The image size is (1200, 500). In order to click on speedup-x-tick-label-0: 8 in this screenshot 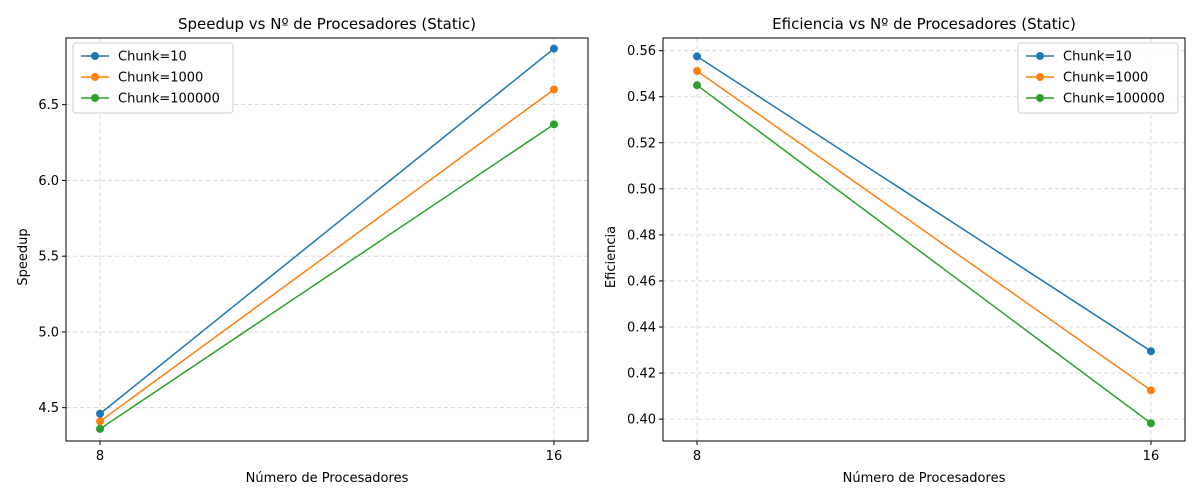, I will do `click(100, 456)`.